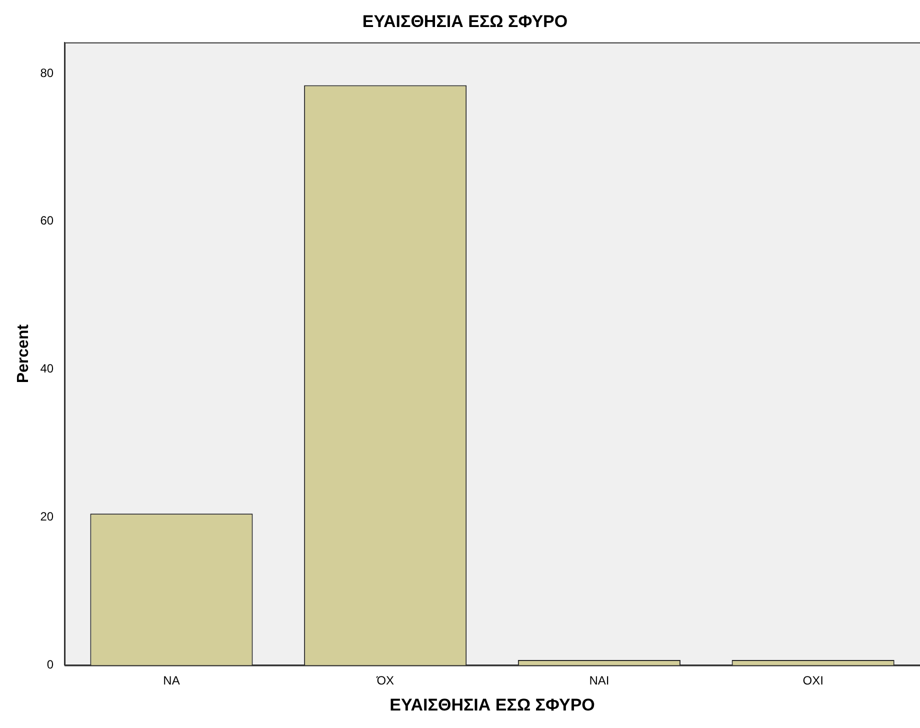 This screenshot has height=728, width=920. What do you see at coordinates (171, 681) in the screenshot?
I see `x-tick-label: ΝΑ` at bounding box center [171, 681].